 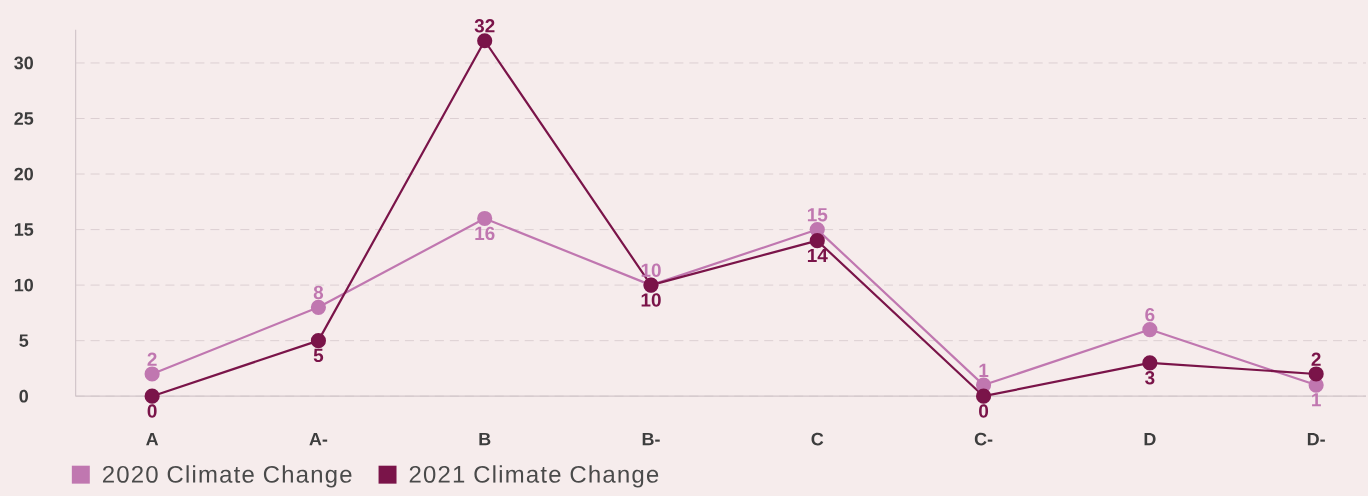 I want to click on y-tick-label: 15, so click(x=24, y=229).